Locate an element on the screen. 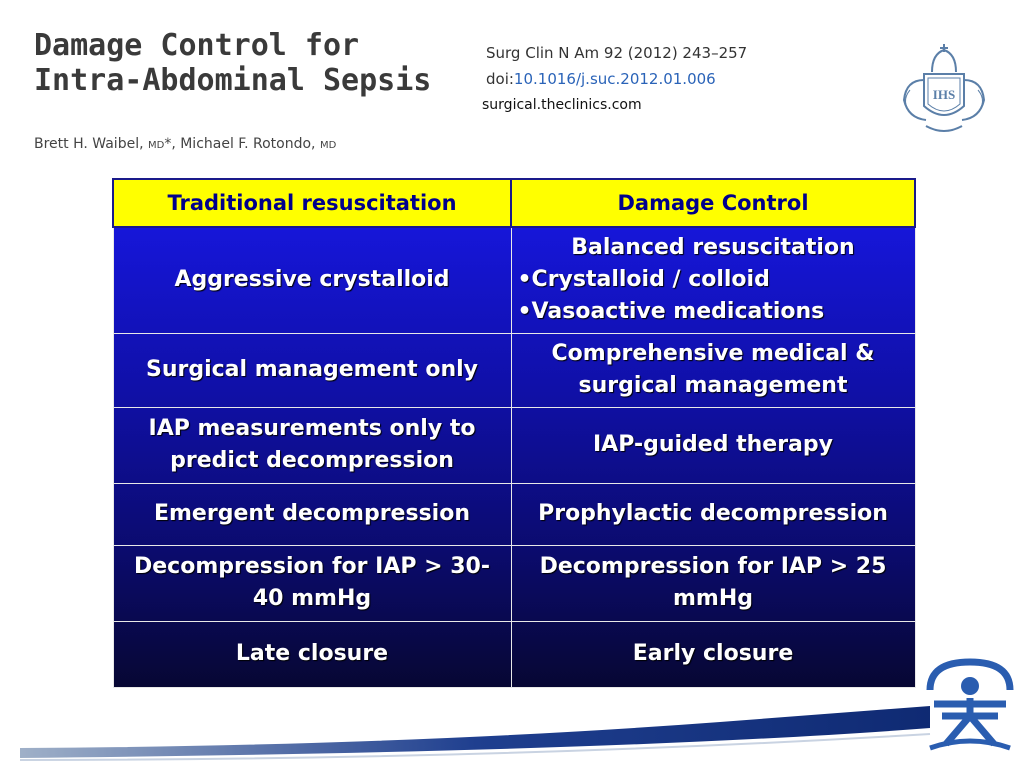  title-line-1: Damage Control for is located at coordinates (197, 45).